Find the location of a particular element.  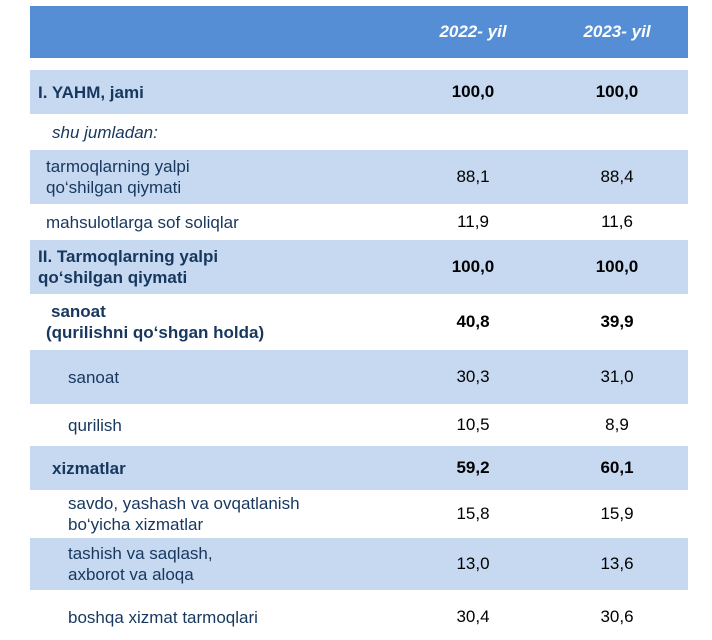

row-value-2022: 15,8 is located at coordinates (473, 513).